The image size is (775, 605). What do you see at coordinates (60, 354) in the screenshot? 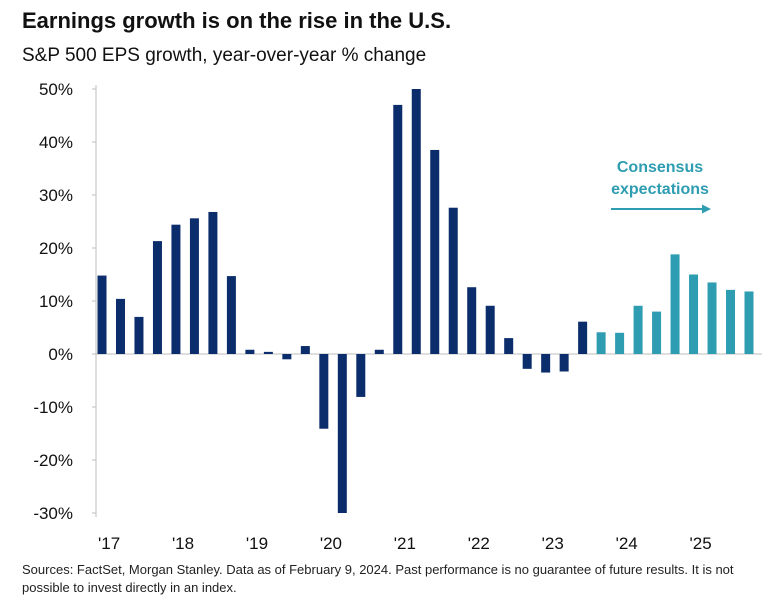
I see `y-tick-label: 0%` at bounding box center [60, 354].